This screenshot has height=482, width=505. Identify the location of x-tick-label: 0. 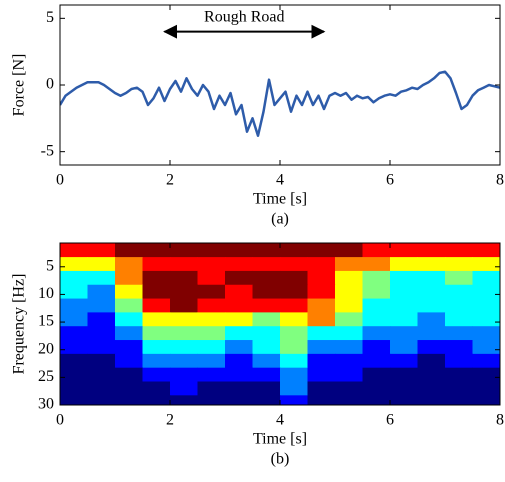
(60, 420).